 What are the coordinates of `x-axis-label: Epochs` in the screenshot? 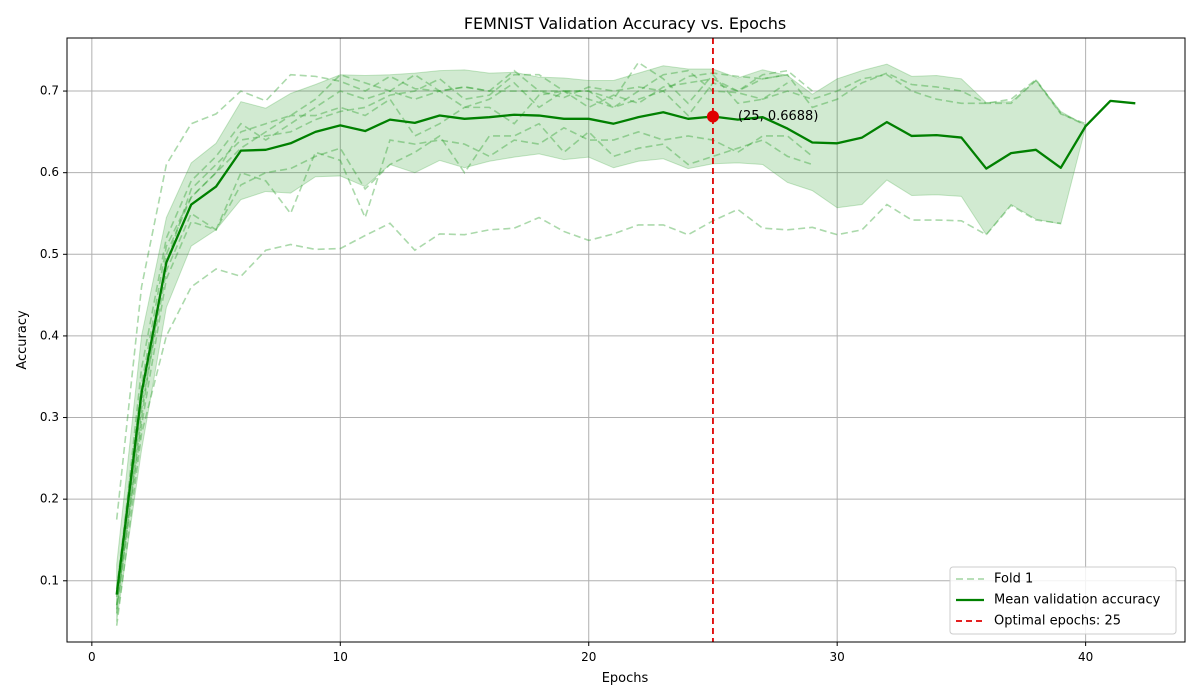 It's located at (625, 678).